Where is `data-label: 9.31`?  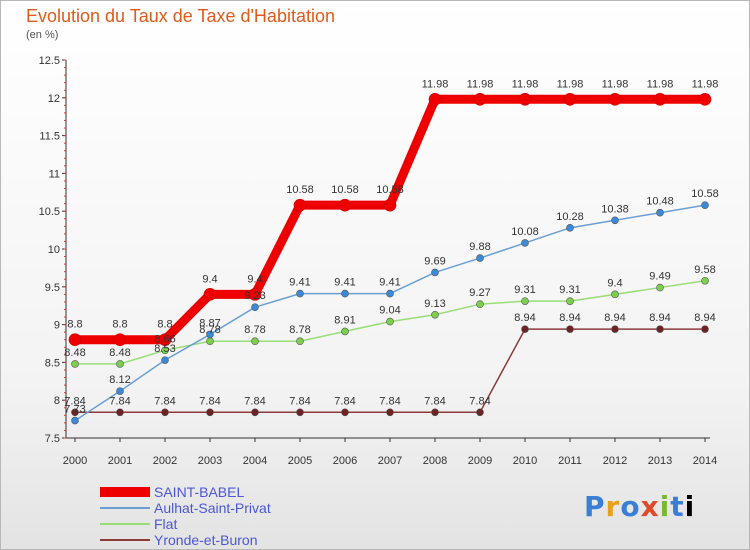
data-label: 9.31 is located at coordinates (569, 290).